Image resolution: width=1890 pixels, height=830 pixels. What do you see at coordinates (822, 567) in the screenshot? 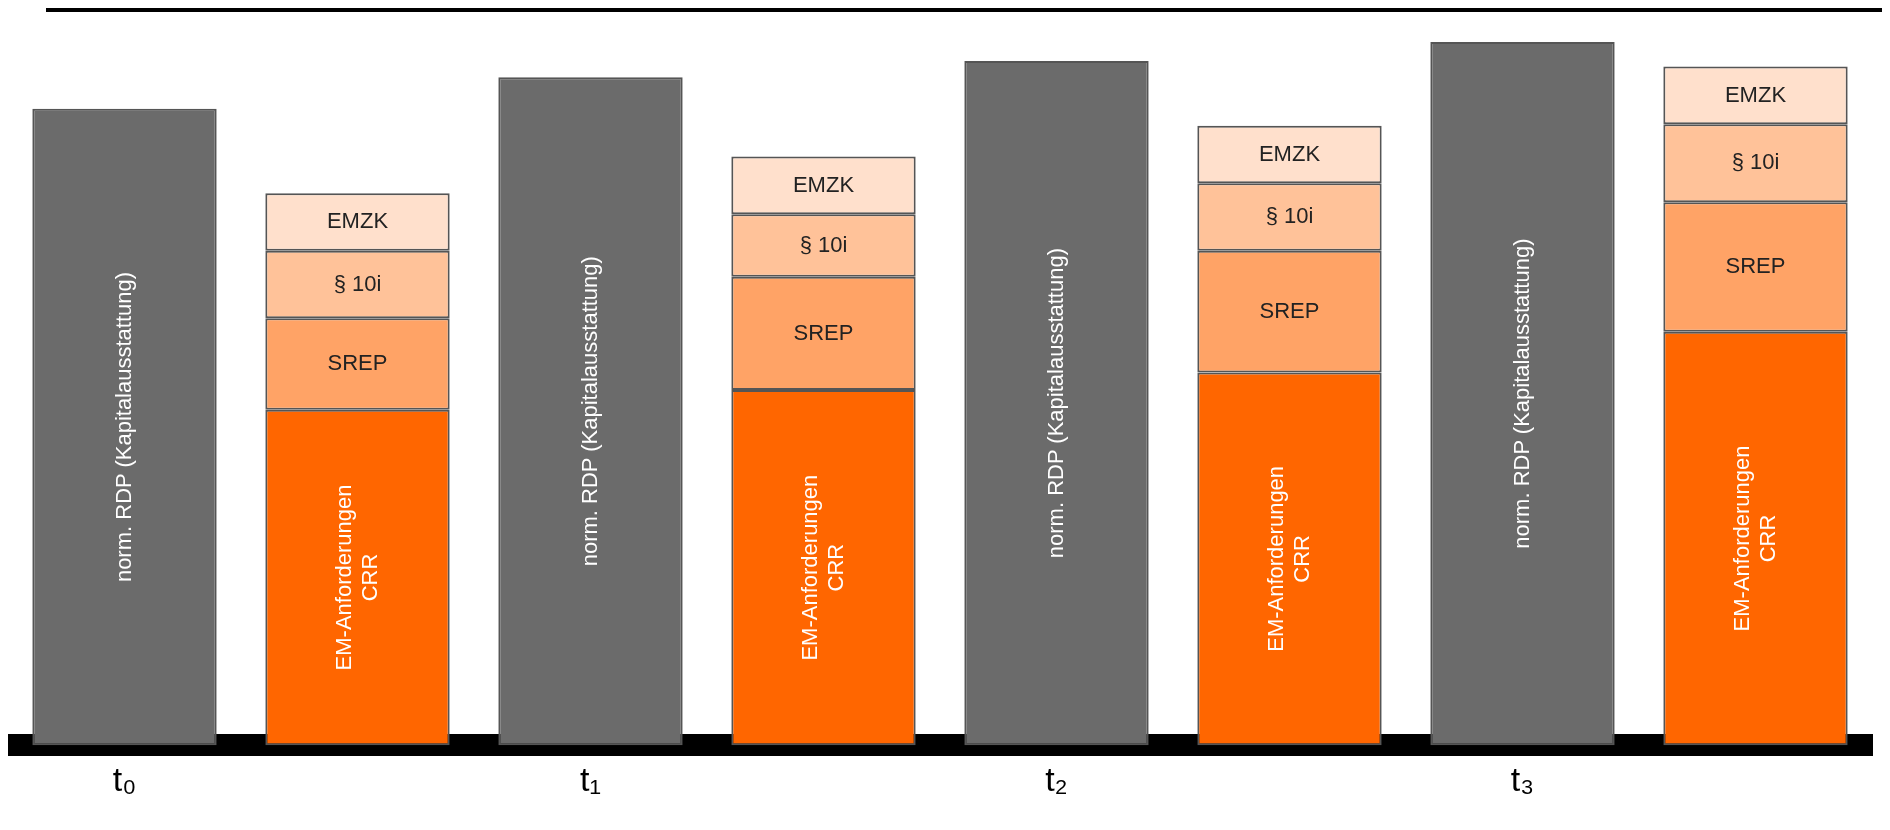
I see `series-label: EM-Anforderungen CRR` at bounding box center [822, 567].